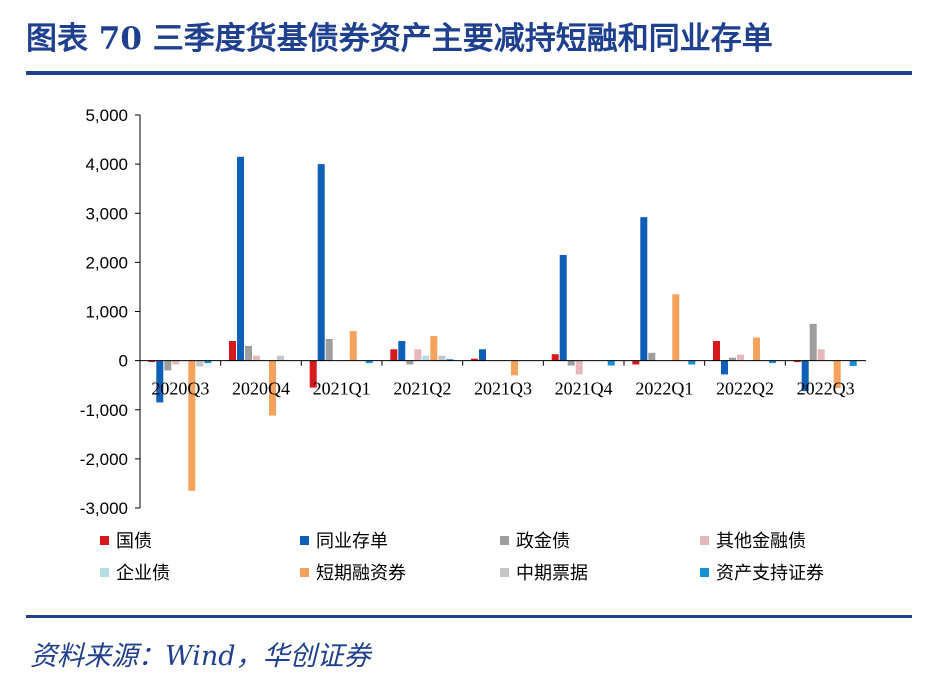 The image size is (940, 691). I want to click on bar-短期融资券-2022Q1, so click(676, 327).